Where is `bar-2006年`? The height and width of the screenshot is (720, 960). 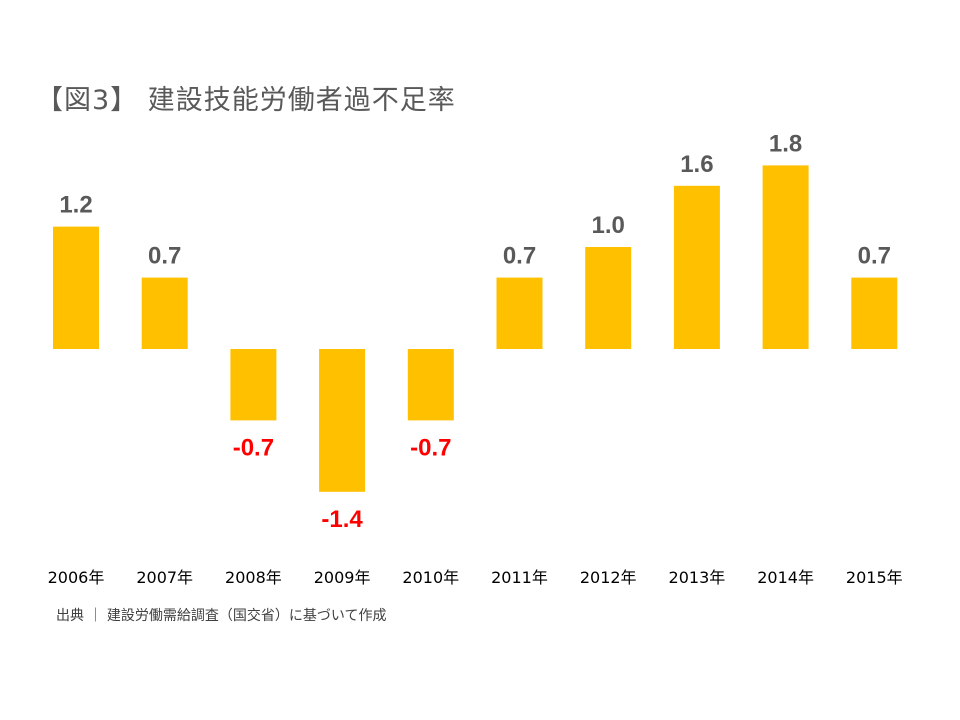
bar-2006年 is located at coordinates (76, 287).